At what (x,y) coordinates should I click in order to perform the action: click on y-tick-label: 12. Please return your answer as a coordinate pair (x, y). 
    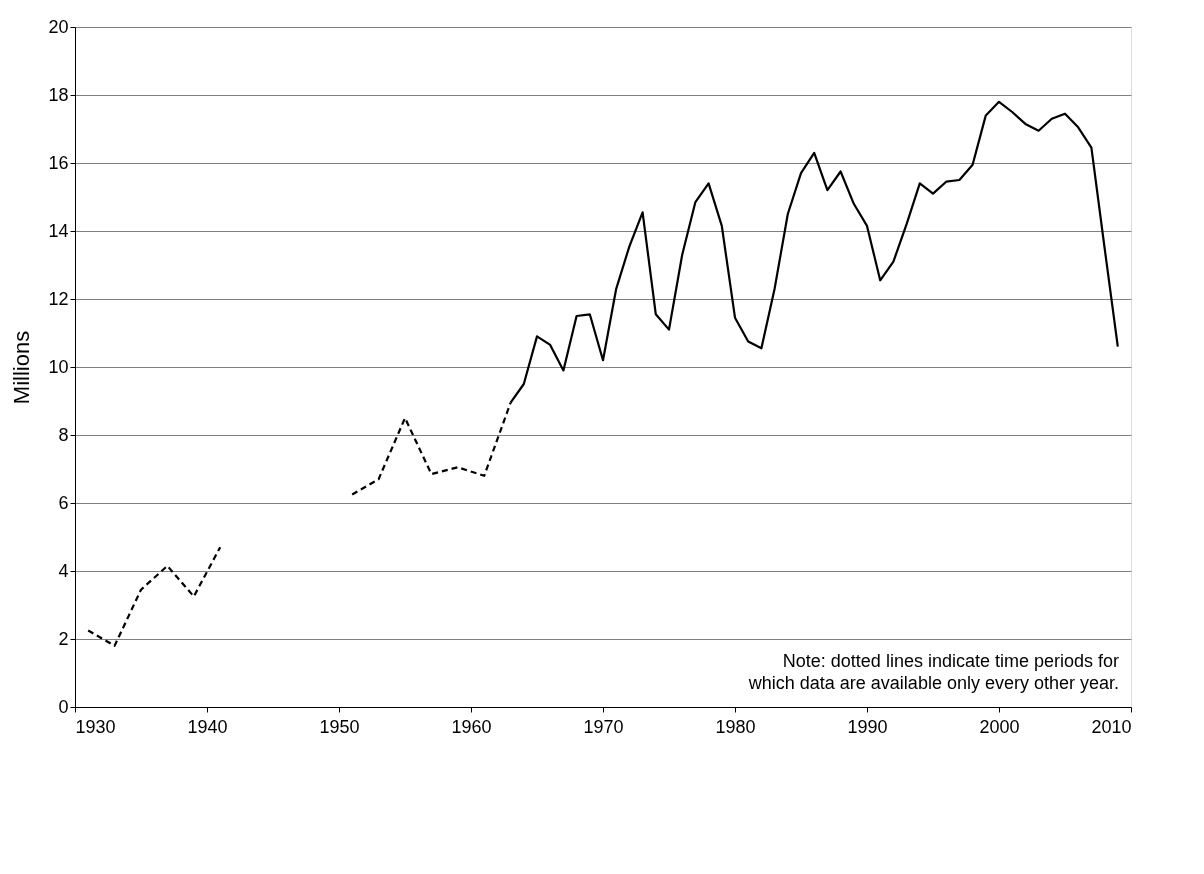
    Looking at the image, I should click on (58, 298).